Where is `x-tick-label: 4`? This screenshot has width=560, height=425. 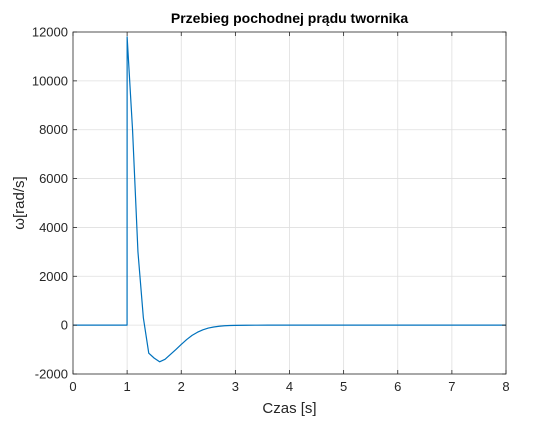 x-tick-label: 4 is located at coordinates (289, 386).